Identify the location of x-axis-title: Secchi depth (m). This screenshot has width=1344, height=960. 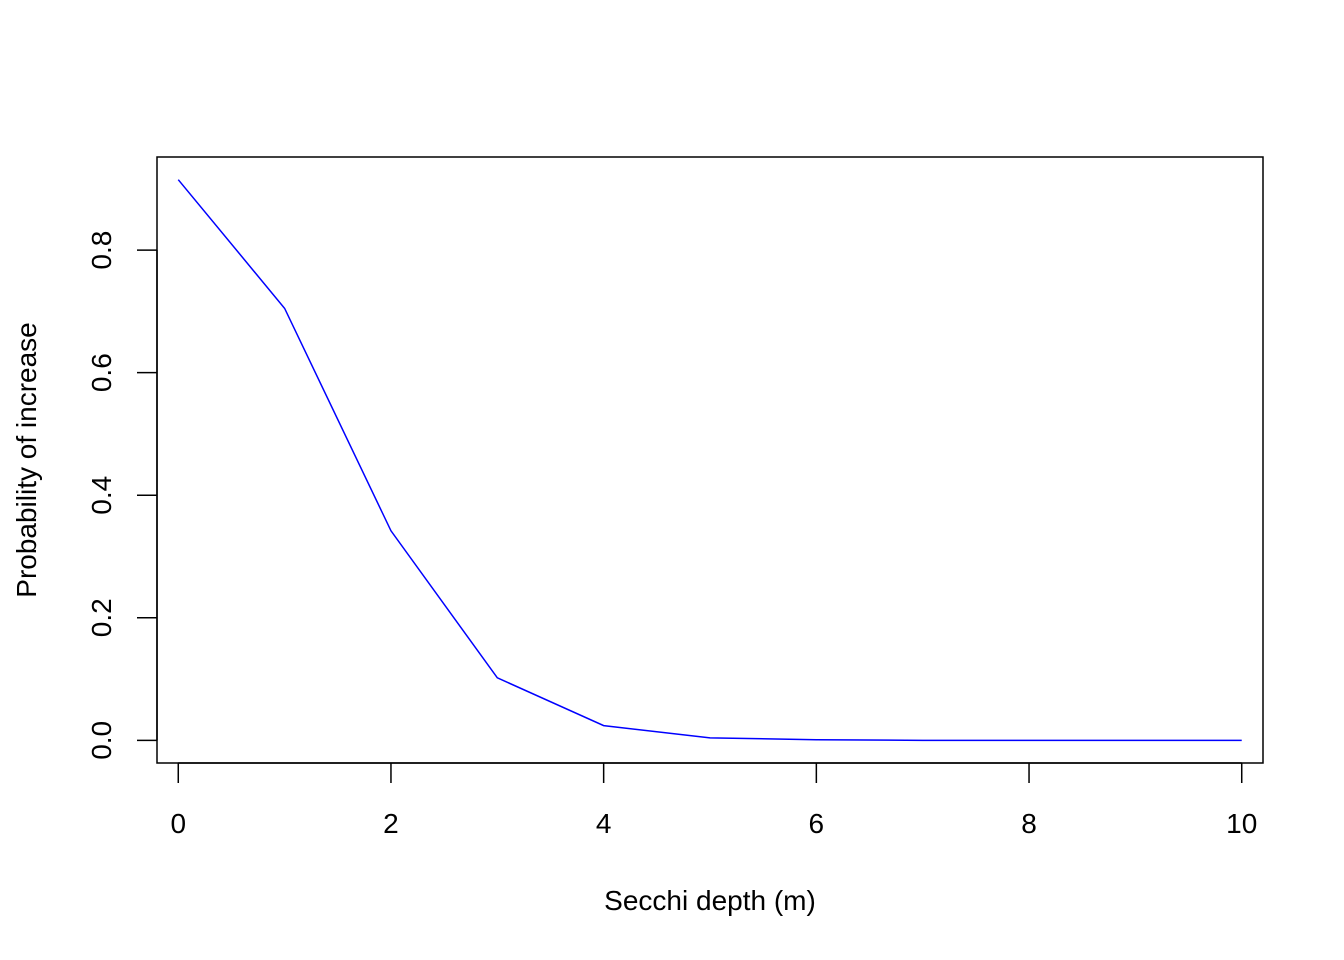
(710, 900).